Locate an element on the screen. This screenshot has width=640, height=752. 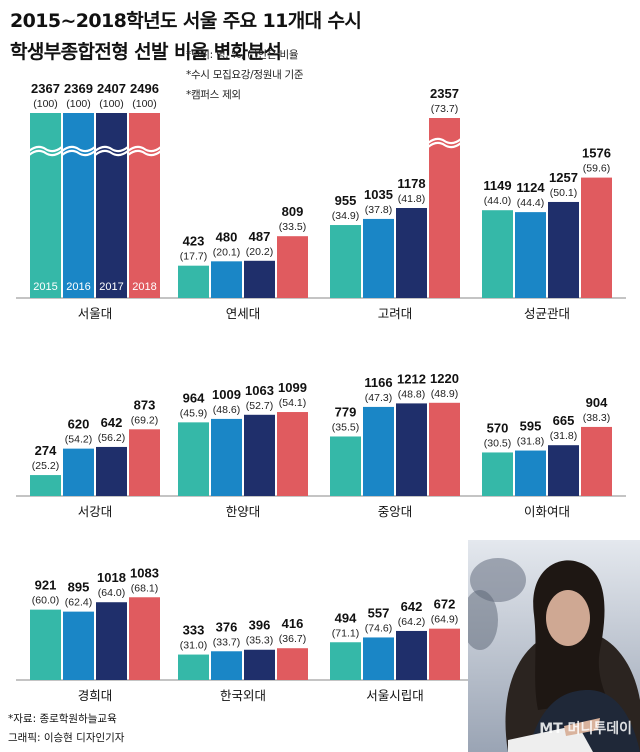
note-units: *단위: 명, %, ( )안은 비율 is located at coordinates (242, 55).